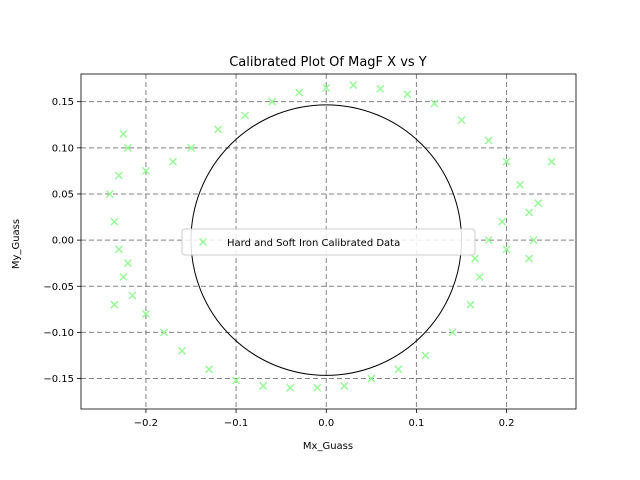  I want to click on y-tick-label: 0.10, so click(63, 148).